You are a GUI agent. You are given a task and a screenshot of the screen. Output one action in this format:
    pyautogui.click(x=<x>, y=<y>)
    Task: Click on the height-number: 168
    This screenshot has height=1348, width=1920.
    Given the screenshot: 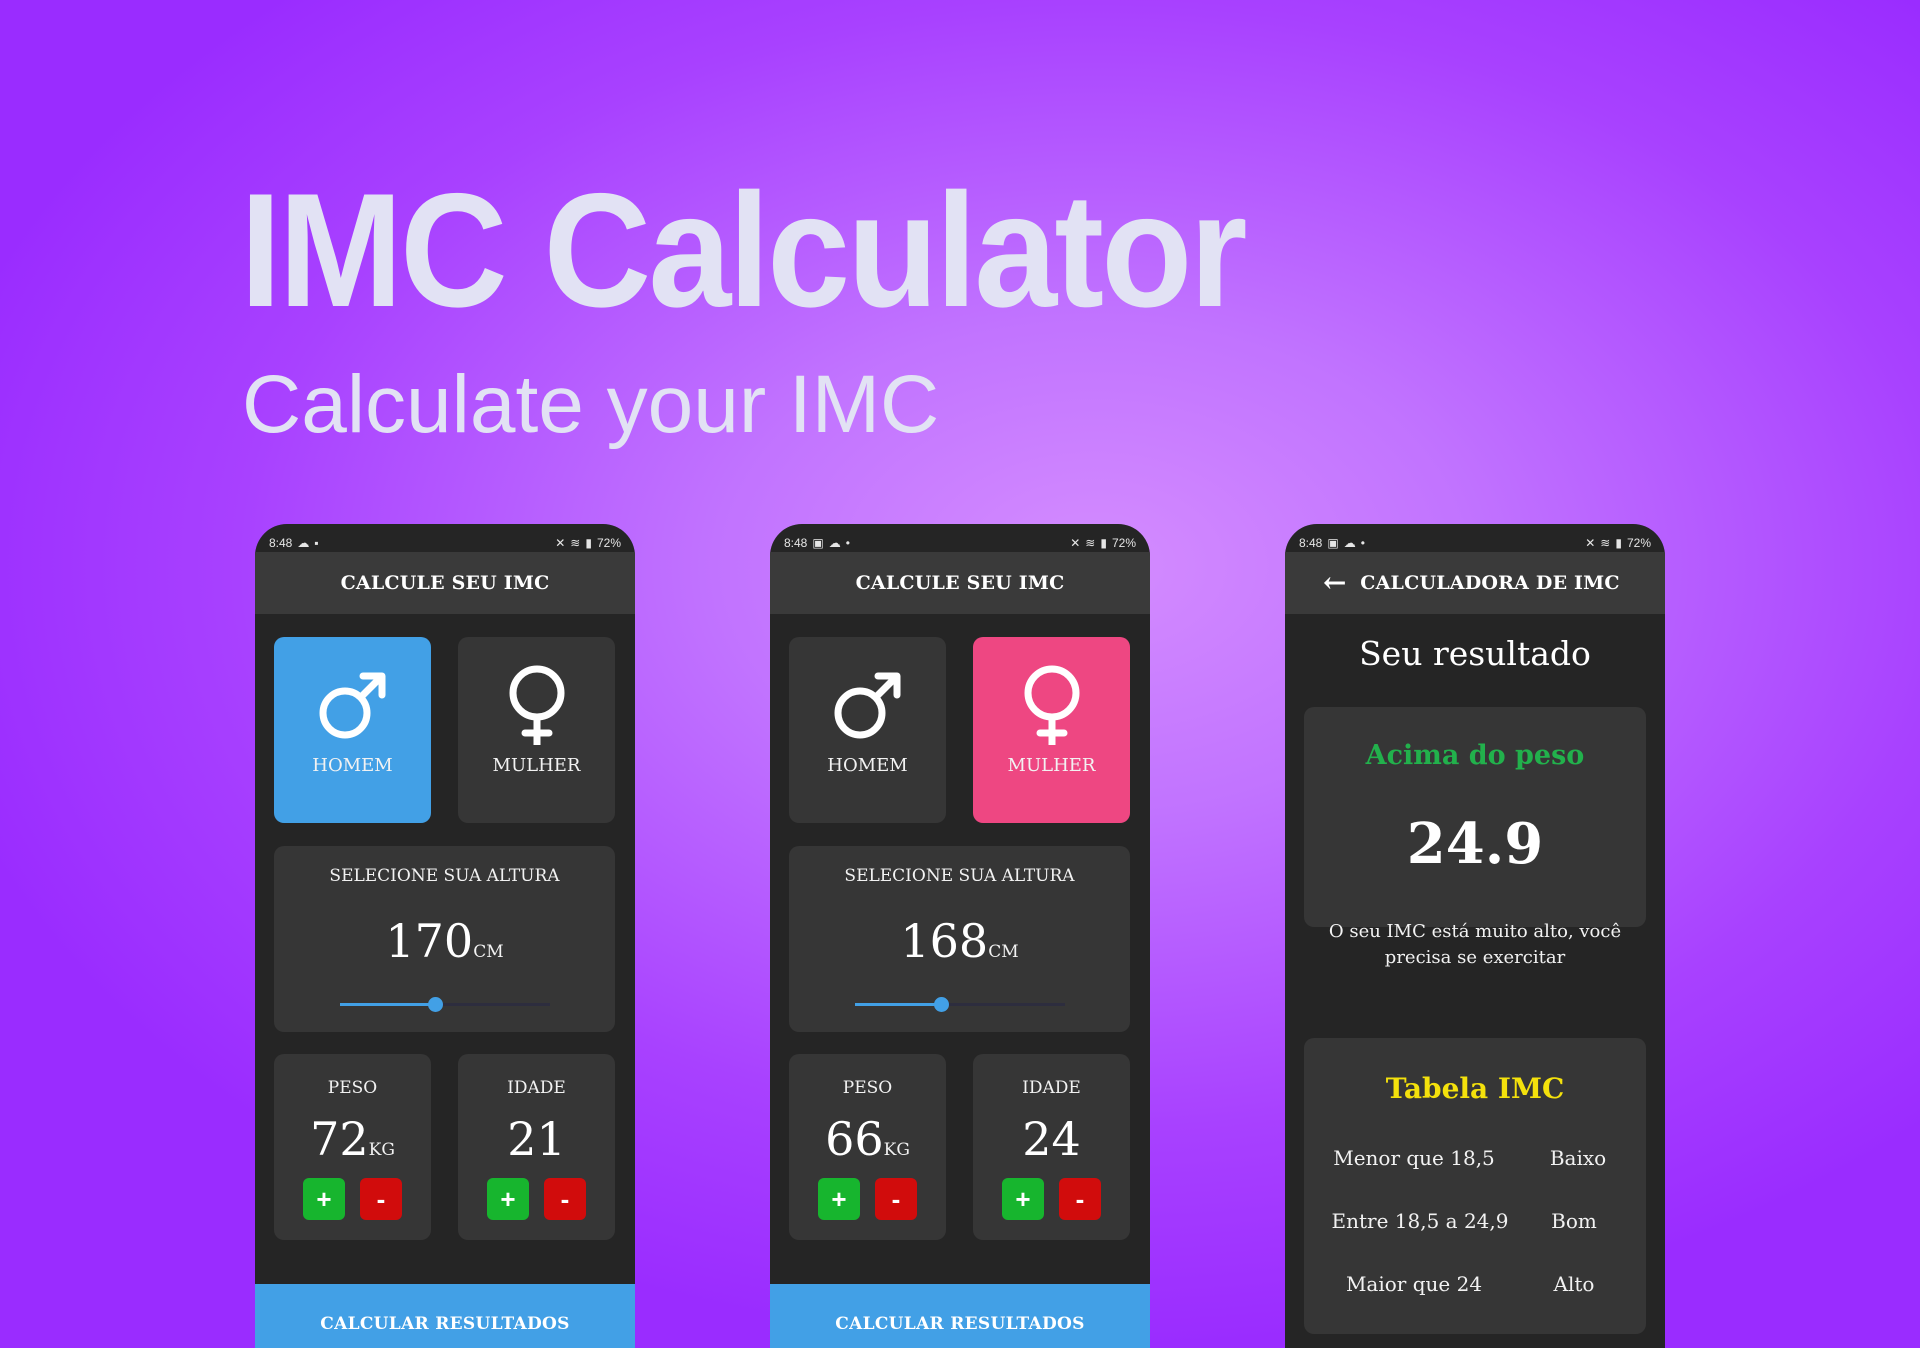 What is the action you would take?
    pyautogui.click(x=944, y=941)
    